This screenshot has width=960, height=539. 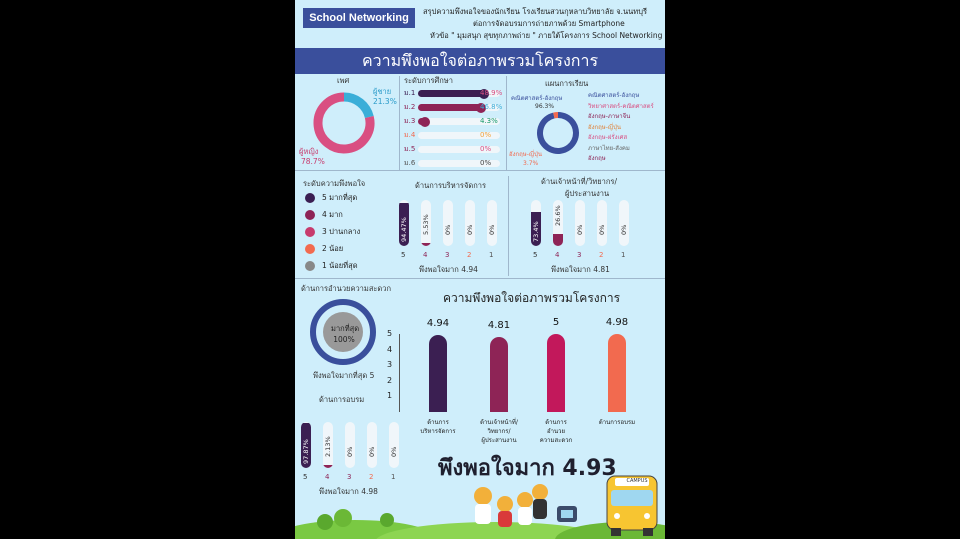 I want to click on main-banner: ความพึงพอใจต่อภาพรวมโครงการ, so click(x=480, y=61).